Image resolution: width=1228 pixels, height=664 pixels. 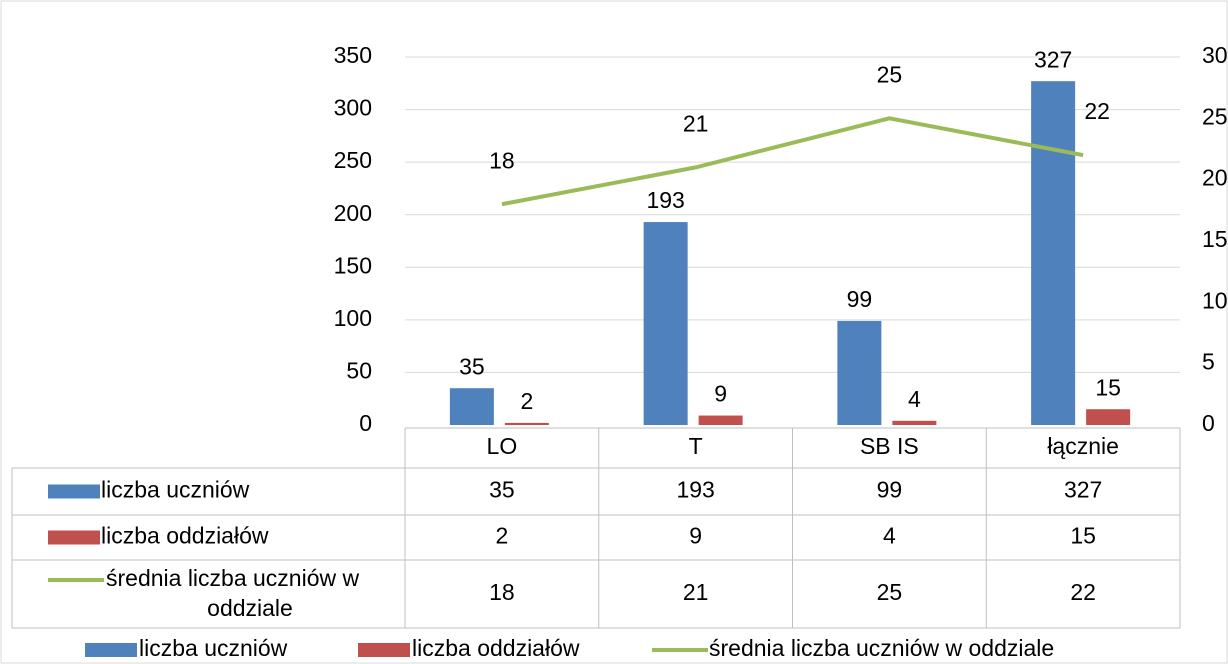 I want to click on y-tick-label: 0, so click(x=365, y=423).